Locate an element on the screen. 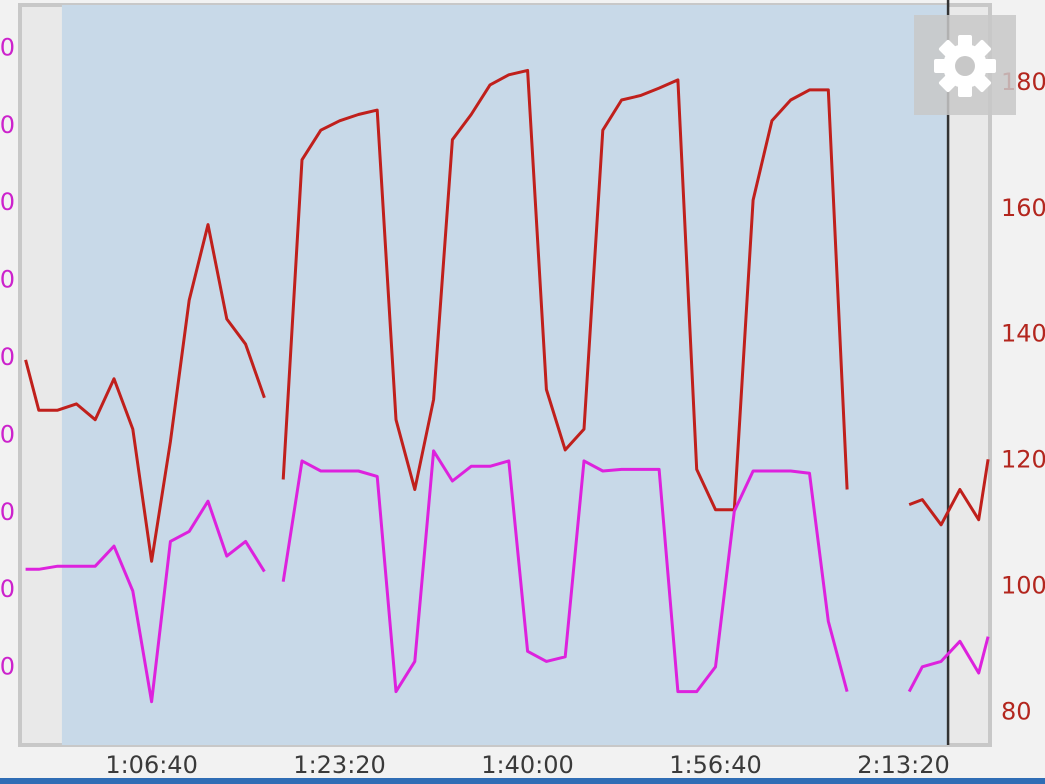  y2-tick-label: 120 is located at coordinates (1023, 460).